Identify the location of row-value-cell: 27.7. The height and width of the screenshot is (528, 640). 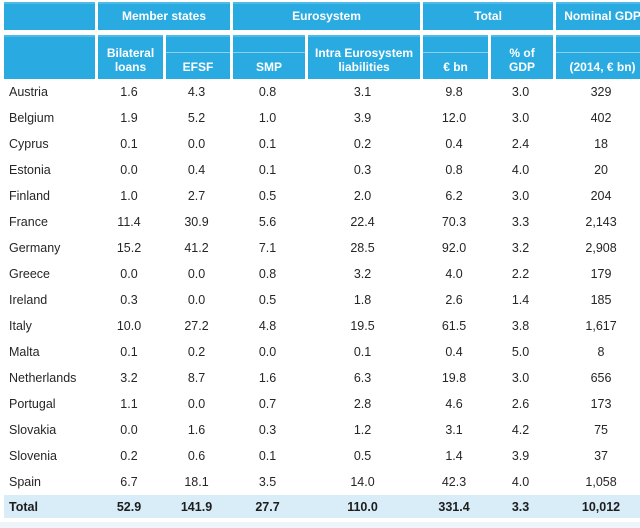
(268, 506).